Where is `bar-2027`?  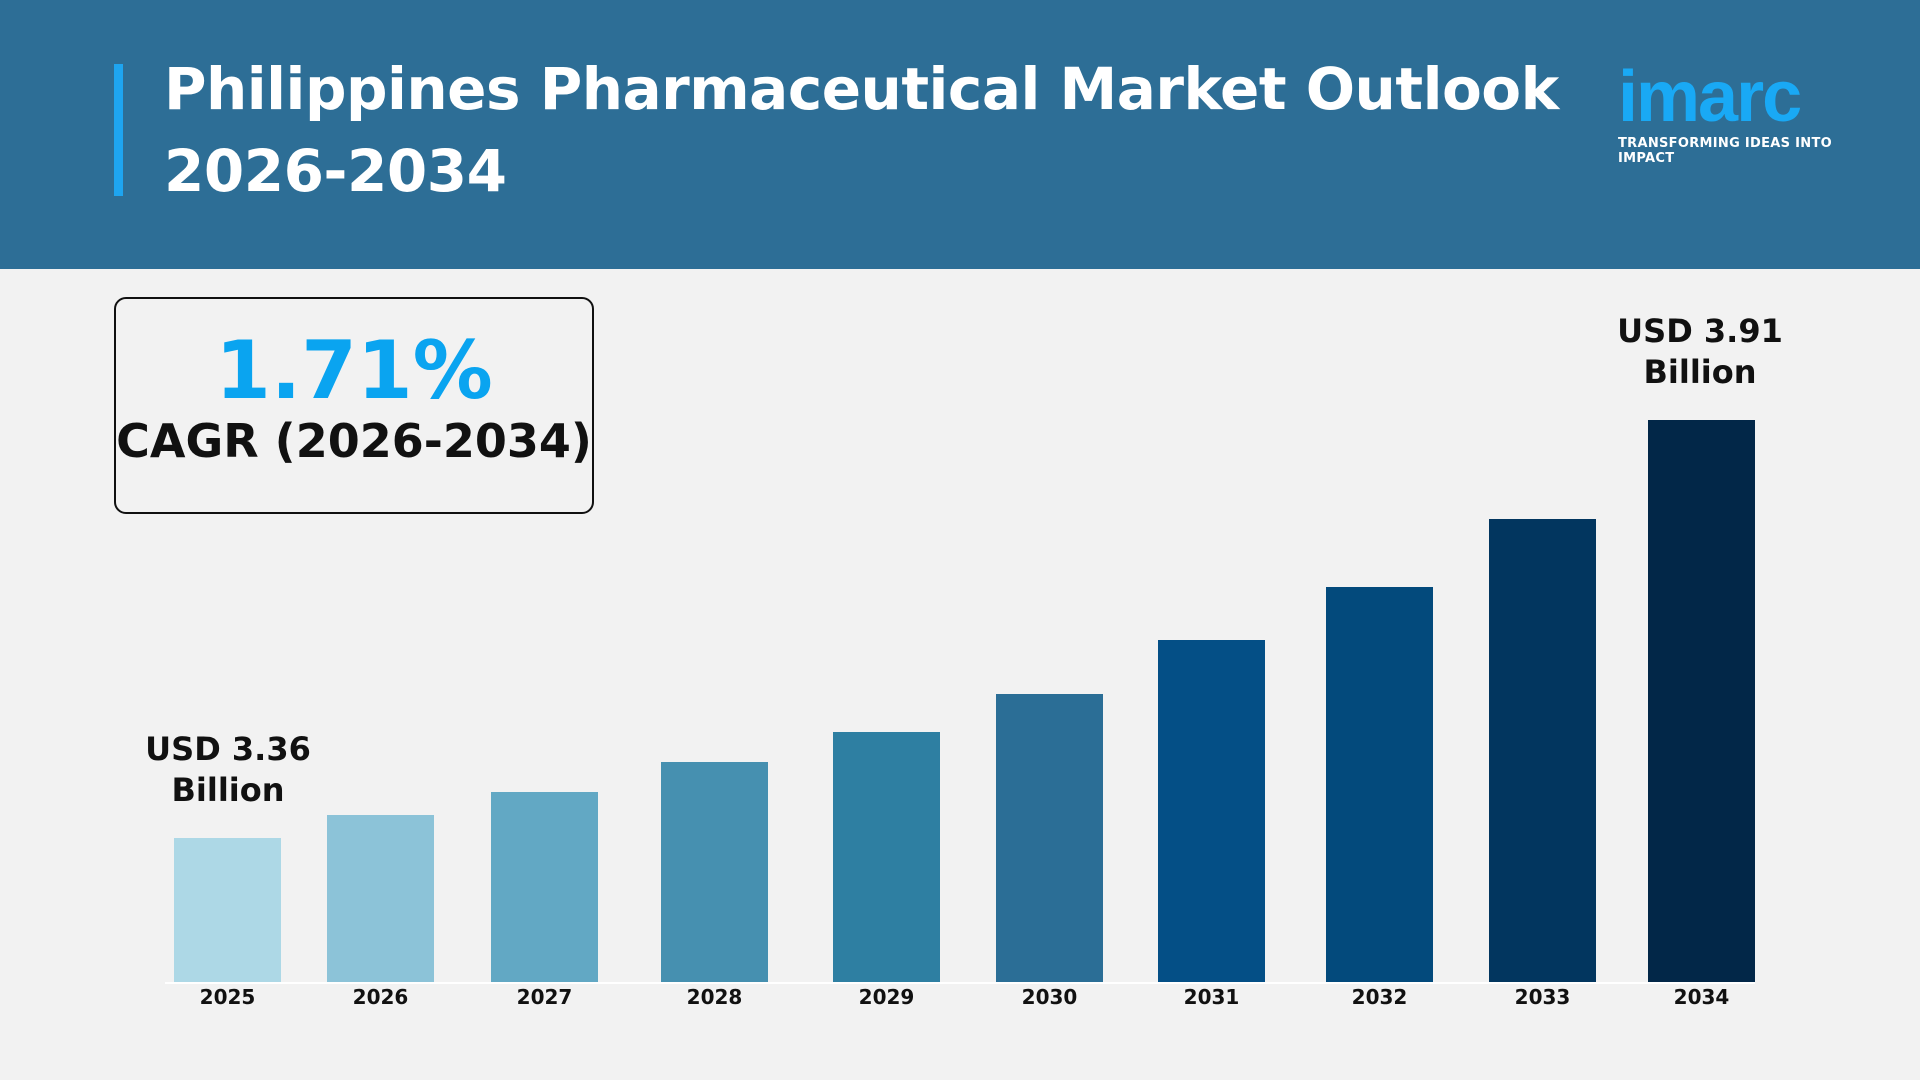
bar-2027 is located at coordinates (544, 887).